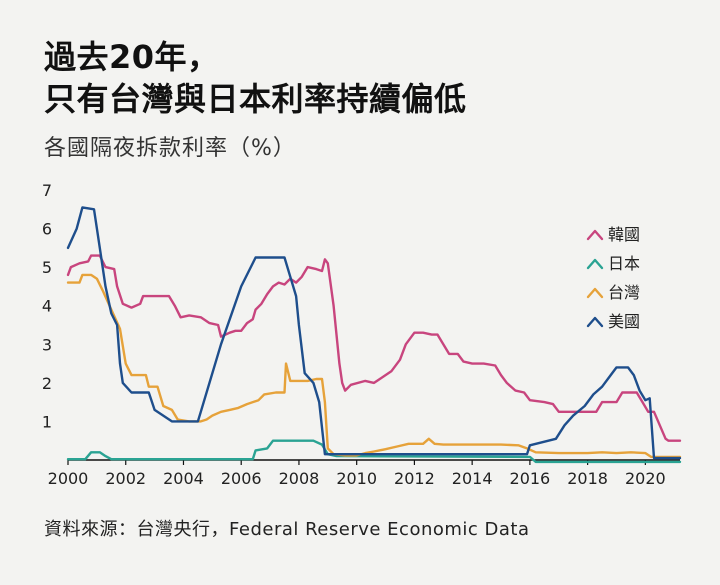  Describe the element at coordinates (287, 529) in the screenshot. I see `source-note: 資料來源：台灣央行，Federal Reserve Economic Data` at that location.